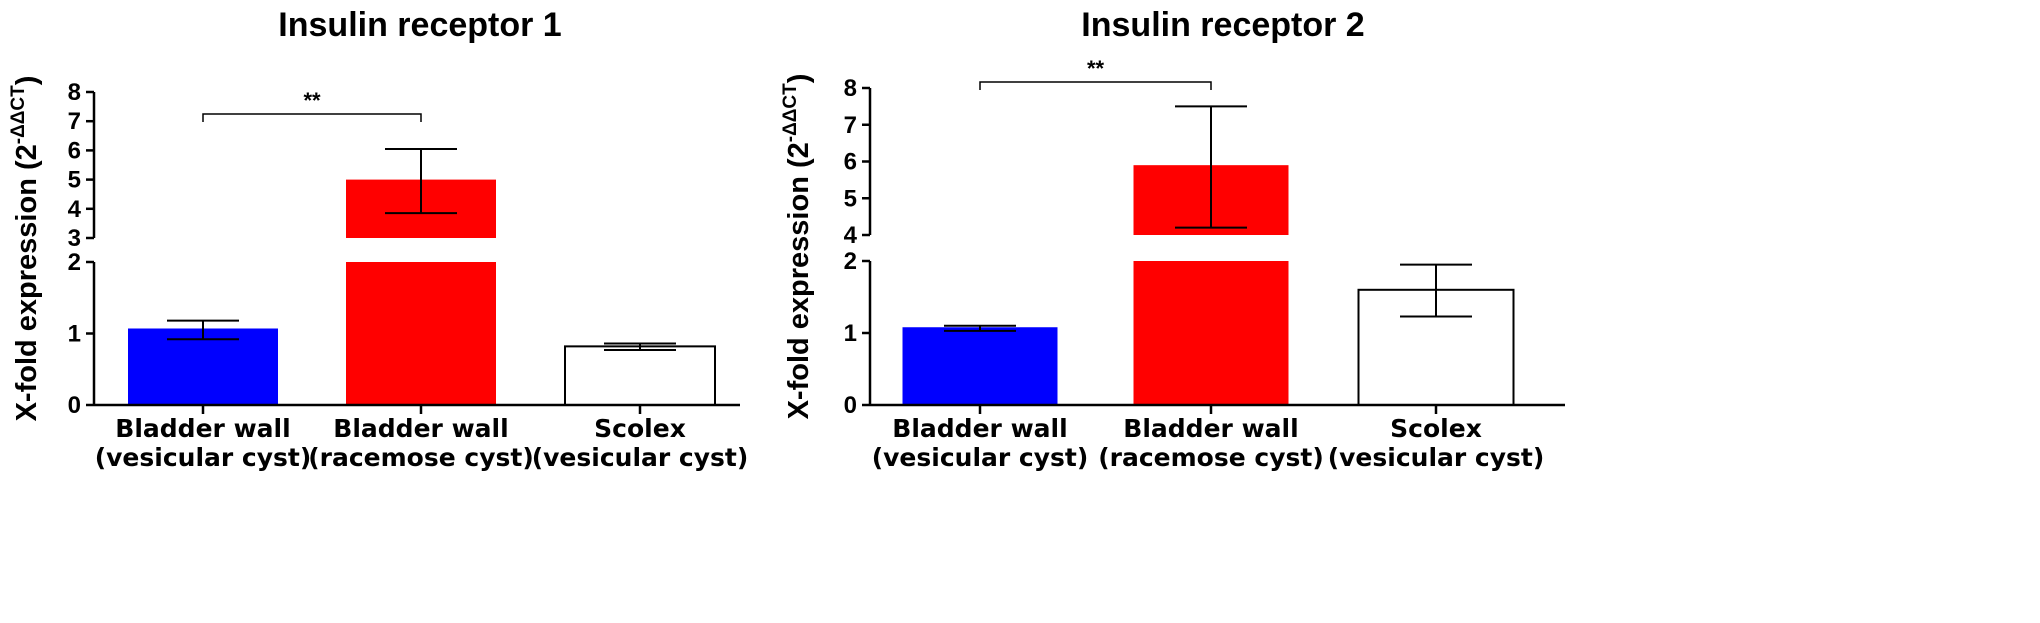 Image resolution: width=2040 pixels, height=623 pixels. What do you see at coordinates (419, 25) in the screenshot?
I see `chart-title: Insulin receptor 1` at bounding box center [419, 25].